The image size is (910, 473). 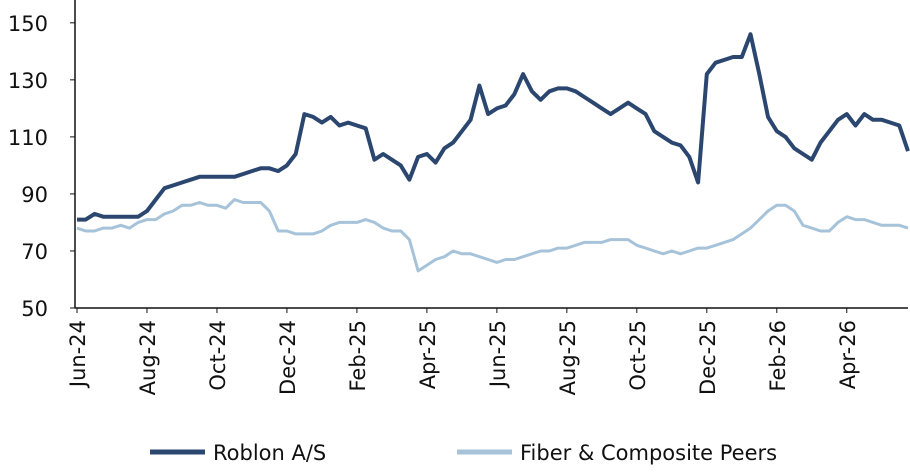 What do you see at coordinates (218, 355) in the screenshot?
I see `x-tick-label: Oct-24` at bounding box center [218, 355].